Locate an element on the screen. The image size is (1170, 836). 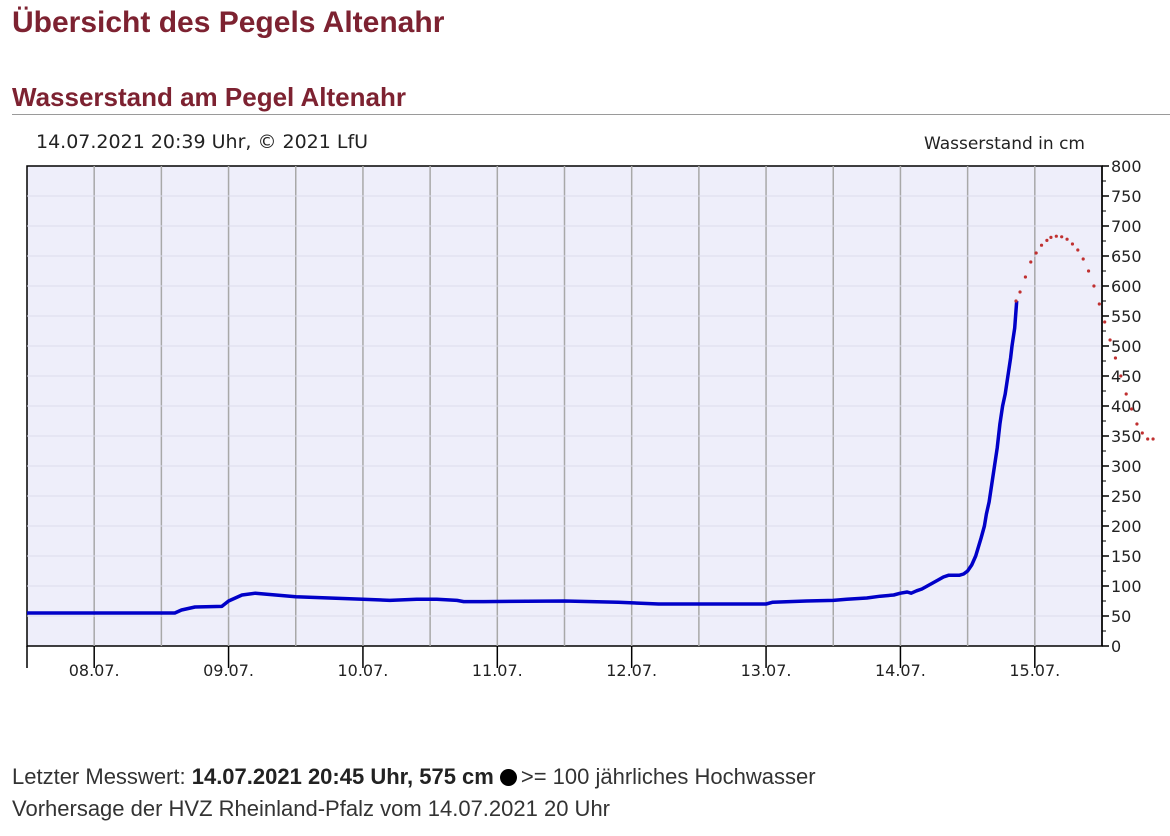
y-tick-label: 550 is located at coordinates (1126, 316).